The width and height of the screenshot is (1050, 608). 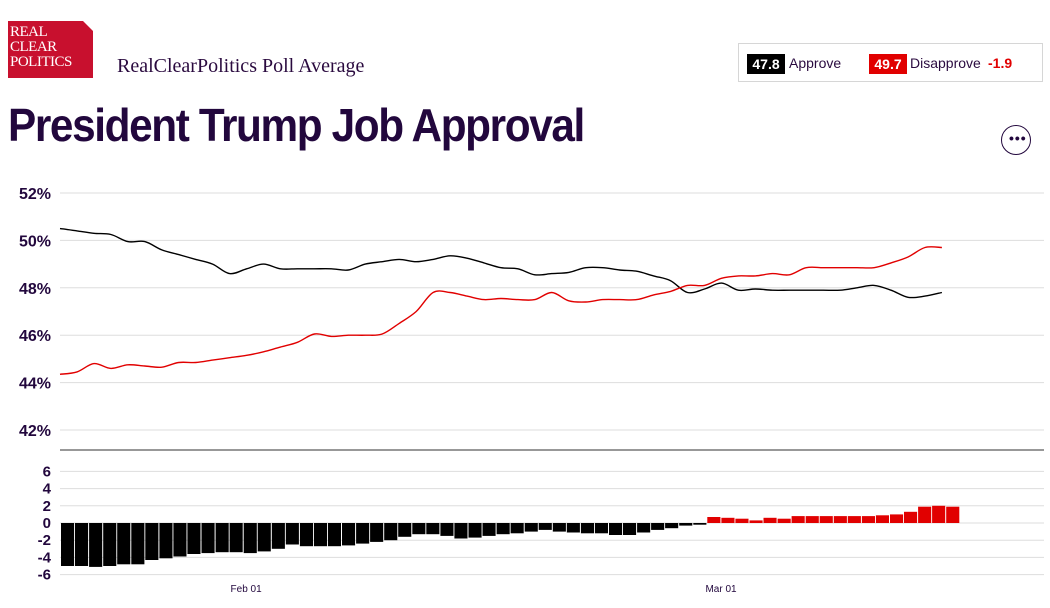 I want to click on more-options-button: •••, so click(x=1016, y=140).